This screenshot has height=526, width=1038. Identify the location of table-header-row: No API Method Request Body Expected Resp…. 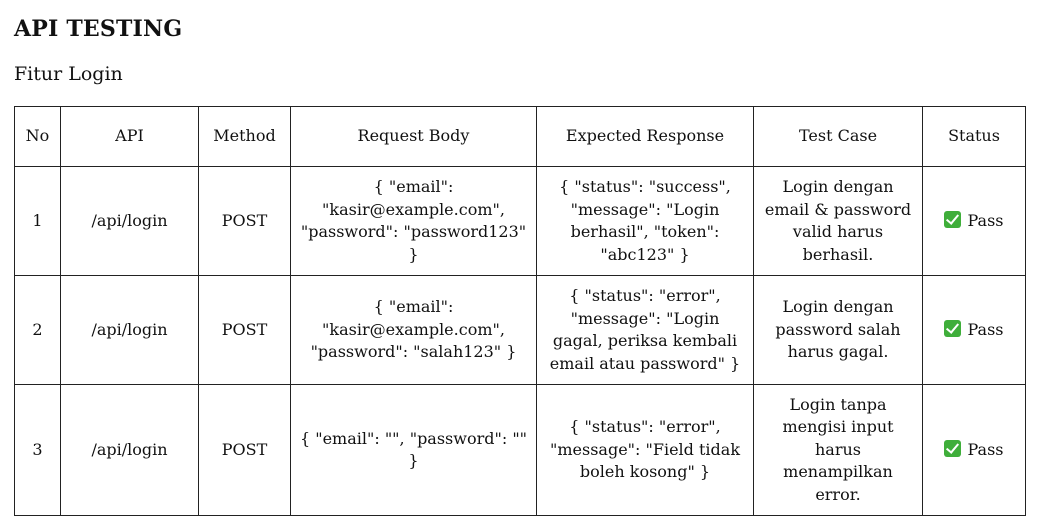
(520, 136).